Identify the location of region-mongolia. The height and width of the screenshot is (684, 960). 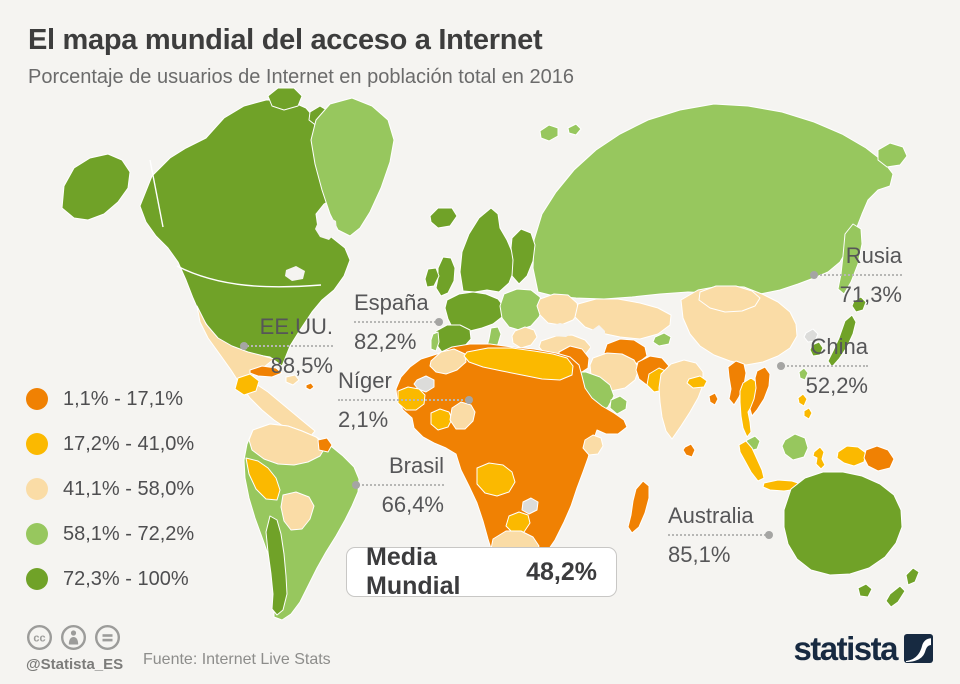
(729, 299).